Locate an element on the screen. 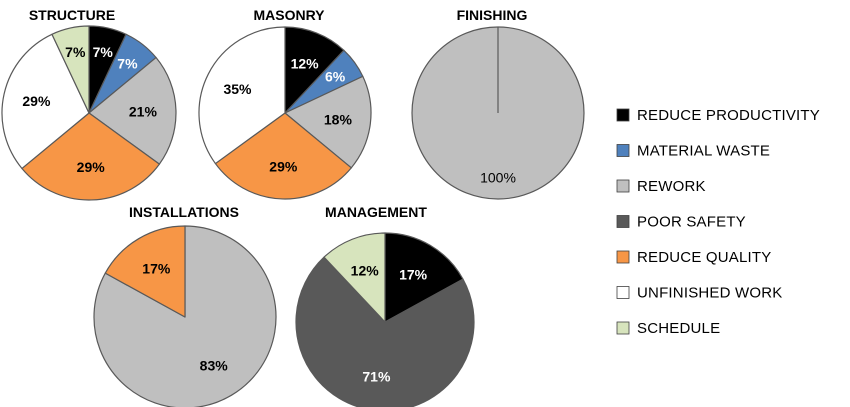 Image resolution: width=850 pixels, height=407 pixels. slice-label-masonry-material-waste: 6% is located at coordinates (335, 77).